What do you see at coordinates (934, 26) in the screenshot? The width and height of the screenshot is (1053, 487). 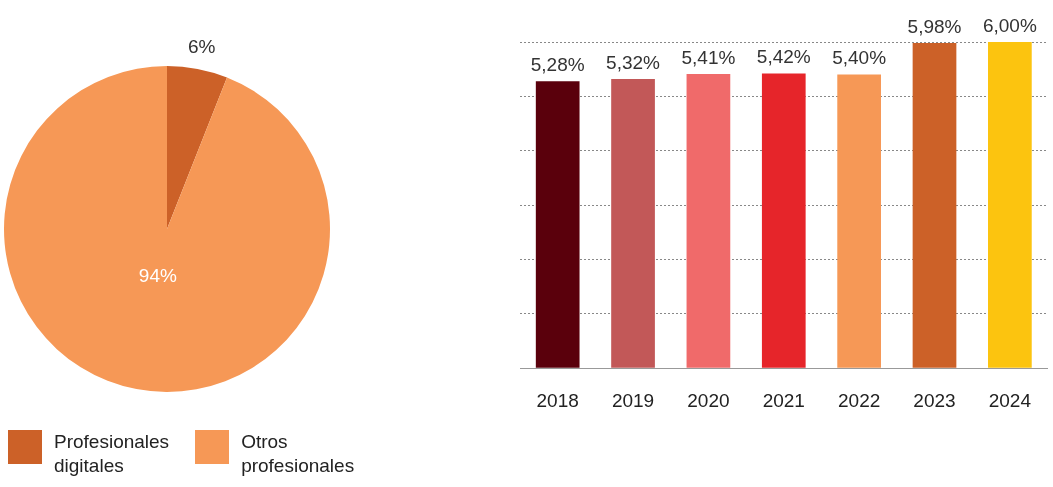 I see `data-label: 5,98%` at bounding box center [934, 26].